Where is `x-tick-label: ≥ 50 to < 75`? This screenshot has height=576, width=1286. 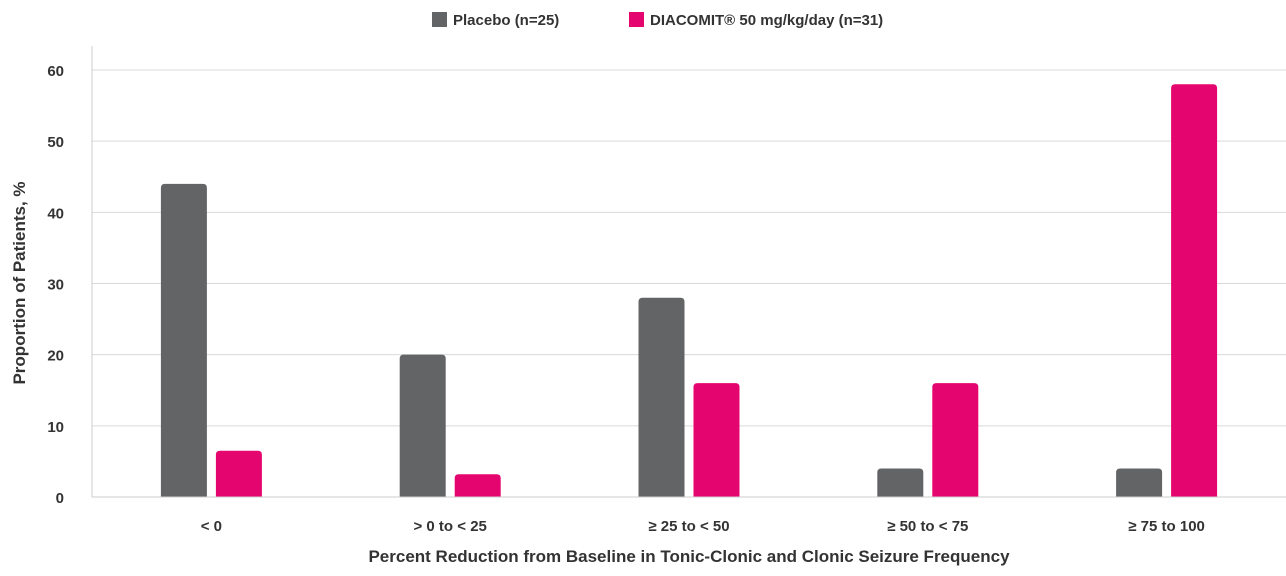 x-tick-label: ≥ 50 to < 75 is located at coordinates (927, 526).